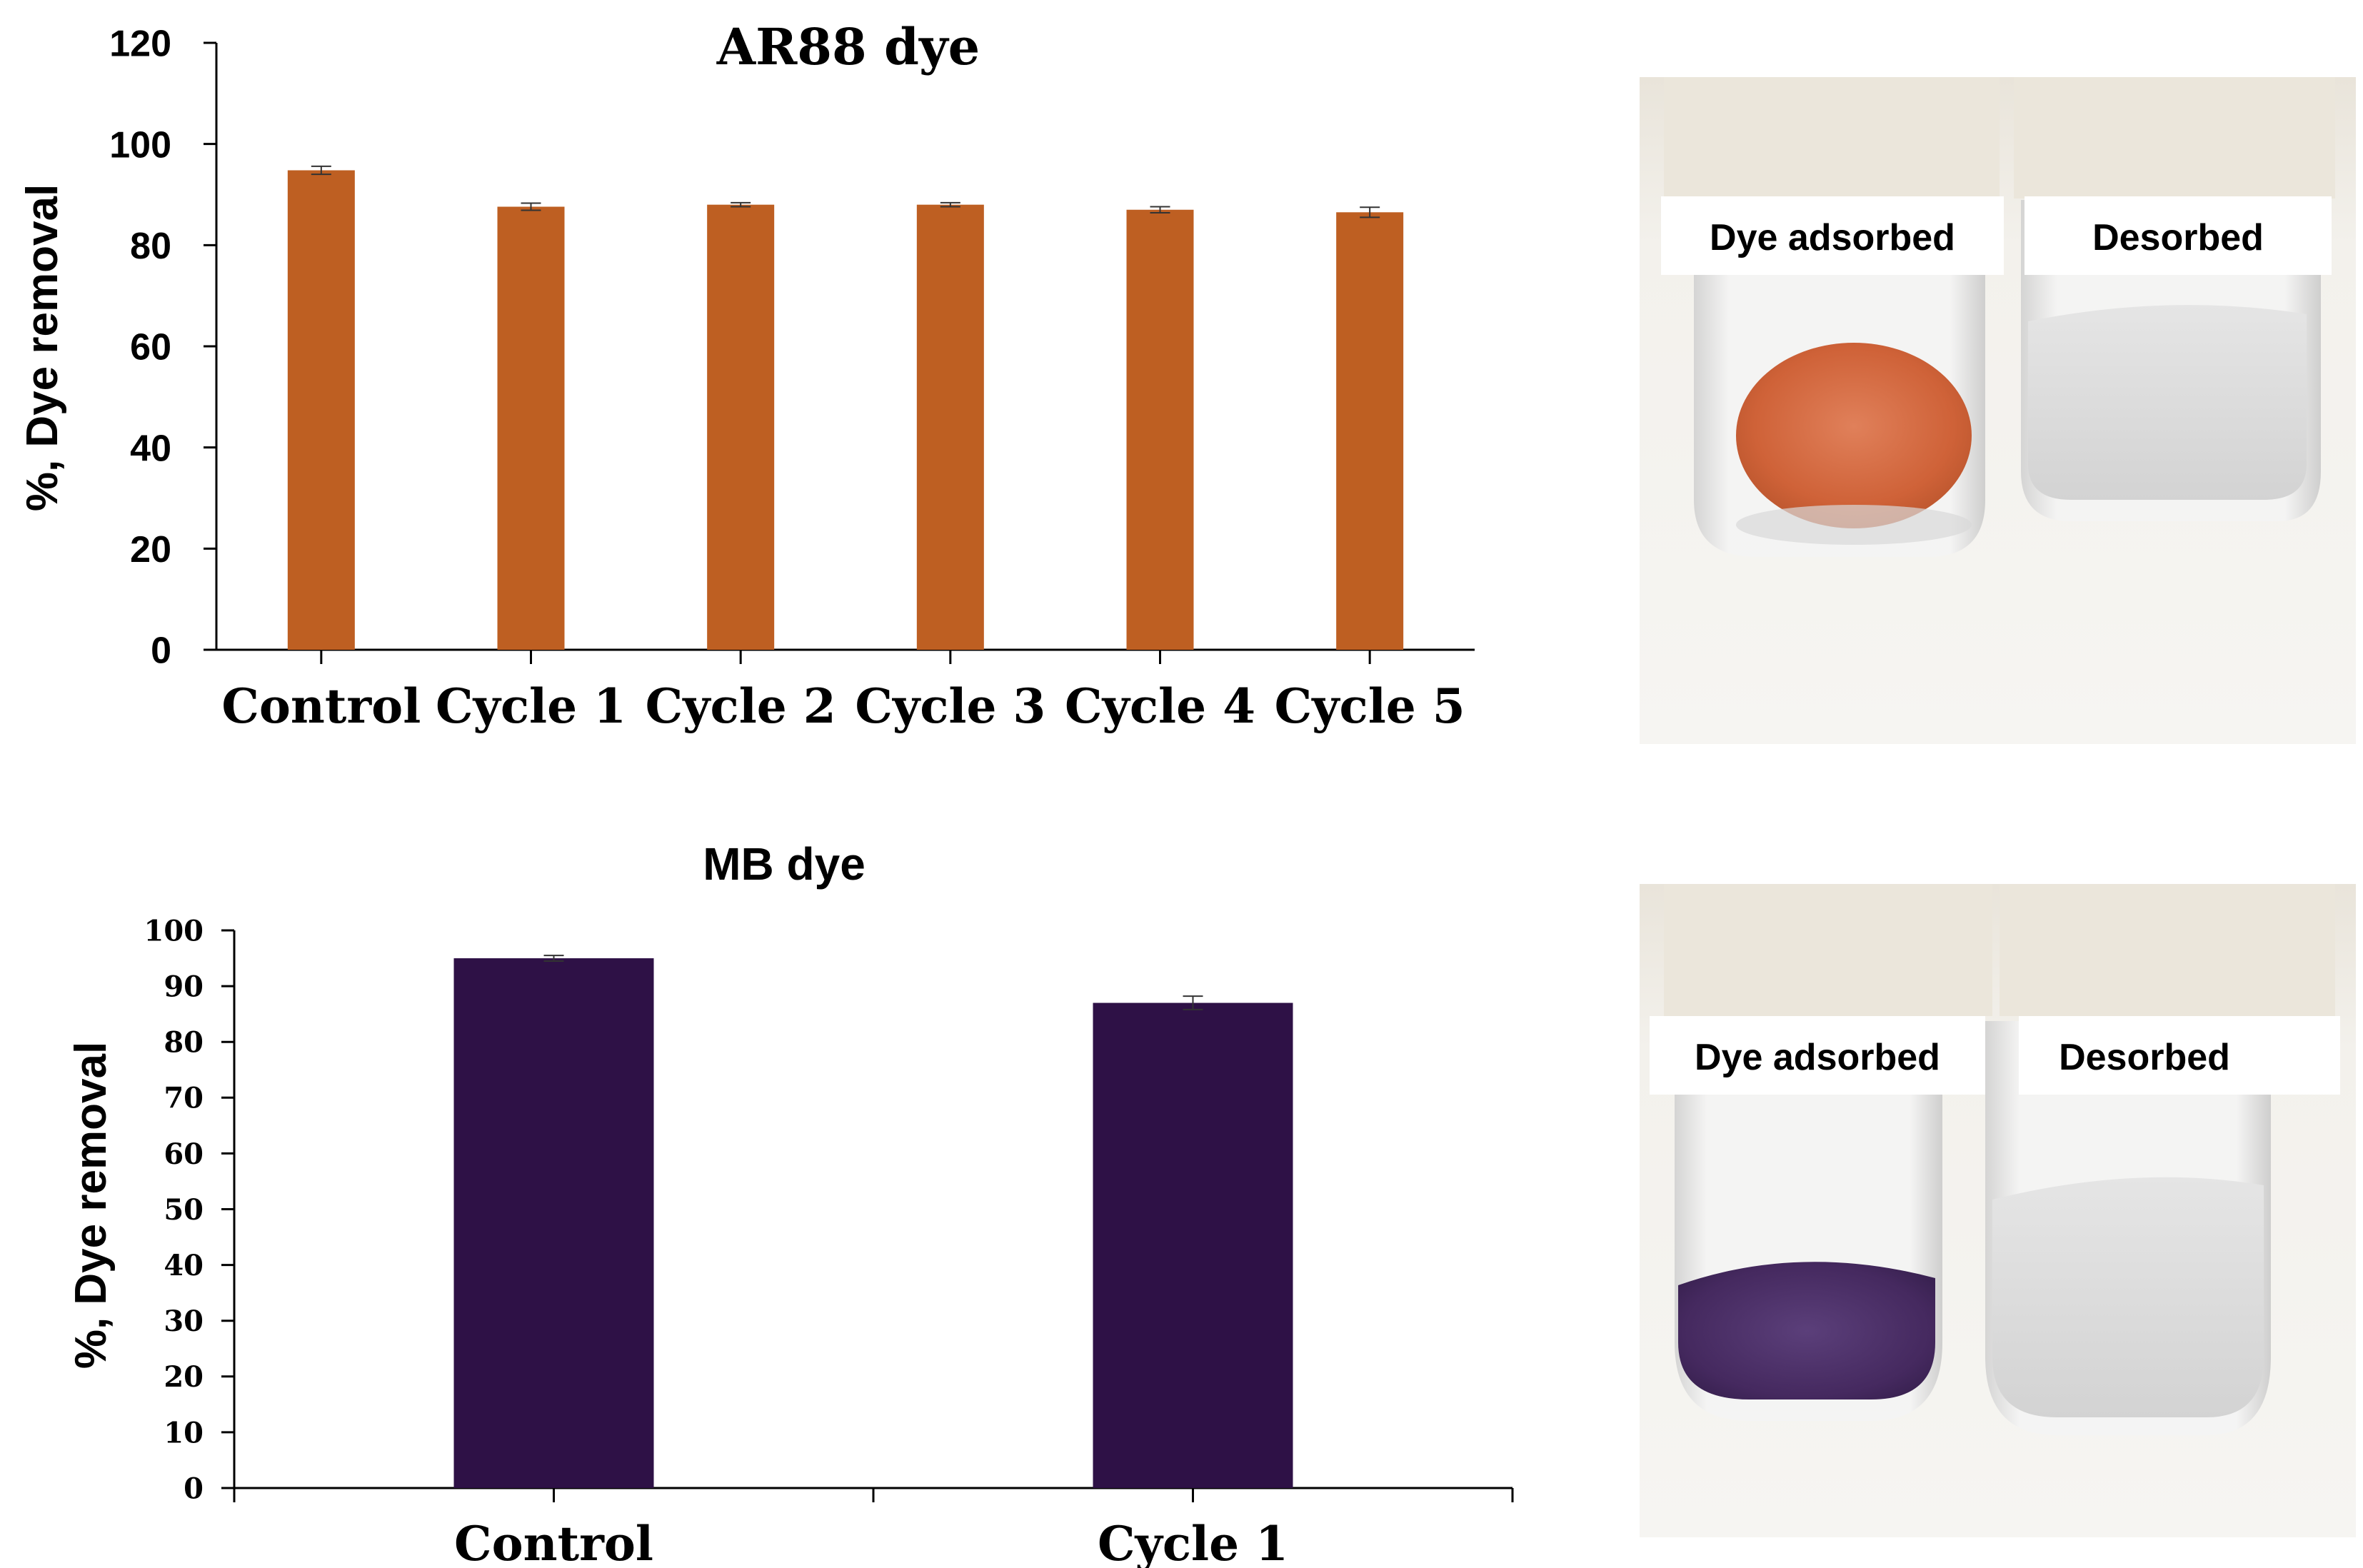 The image size is (2363, 1568). I want to click on y-ticks: 0 10 20 30 40 50 60 70 80 90 100, so click(189, 1209).